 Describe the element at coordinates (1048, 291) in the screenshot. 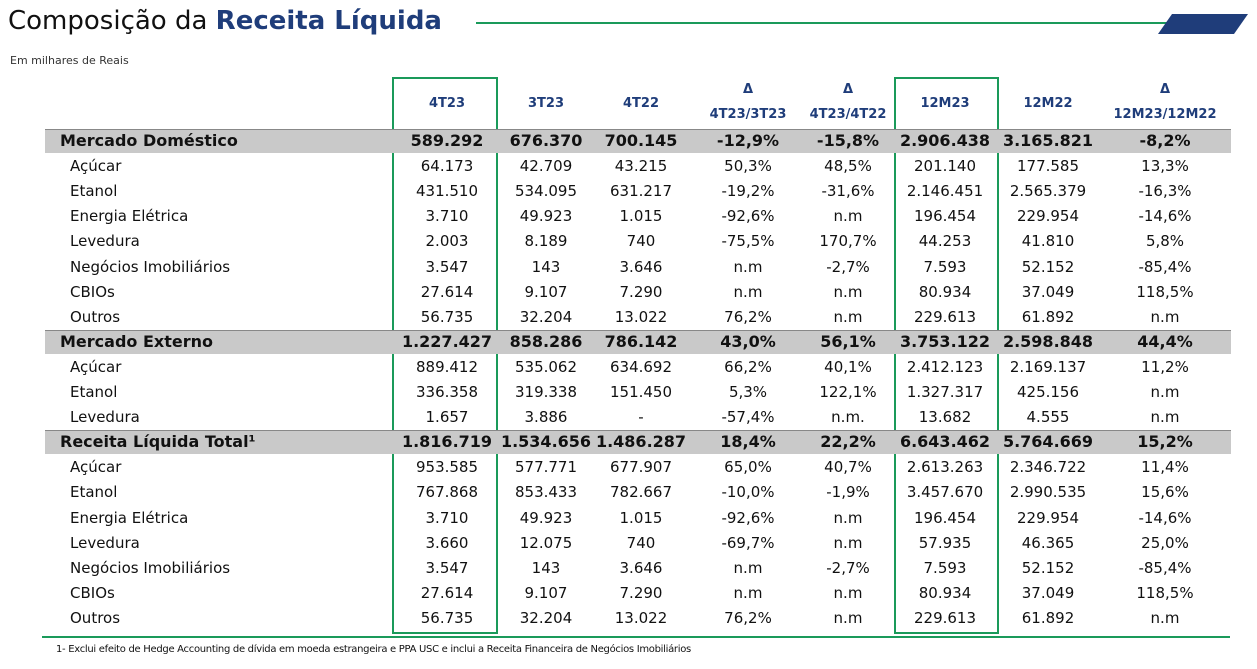

I see `cell: 37.049` at that location.